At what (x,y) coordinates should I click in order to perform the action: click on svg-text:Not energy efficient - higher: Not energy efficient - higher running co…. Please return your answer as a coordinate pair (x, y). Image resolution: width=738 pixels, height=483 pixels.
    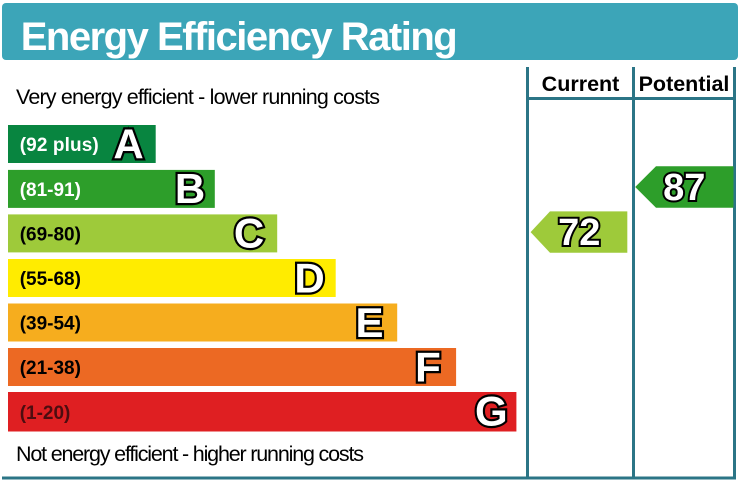
    Looking at the image, I should click on (190, 454).